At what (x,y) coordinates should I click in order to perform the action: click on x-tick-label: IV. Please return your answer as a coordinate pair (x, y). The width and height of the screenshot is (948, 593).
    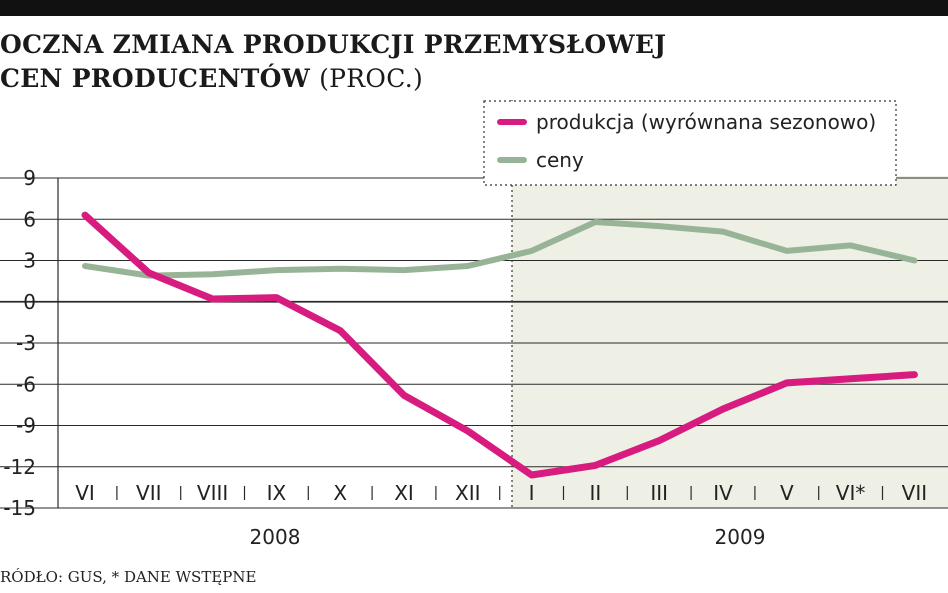
    Looking at the image, I should click on (723, 493).